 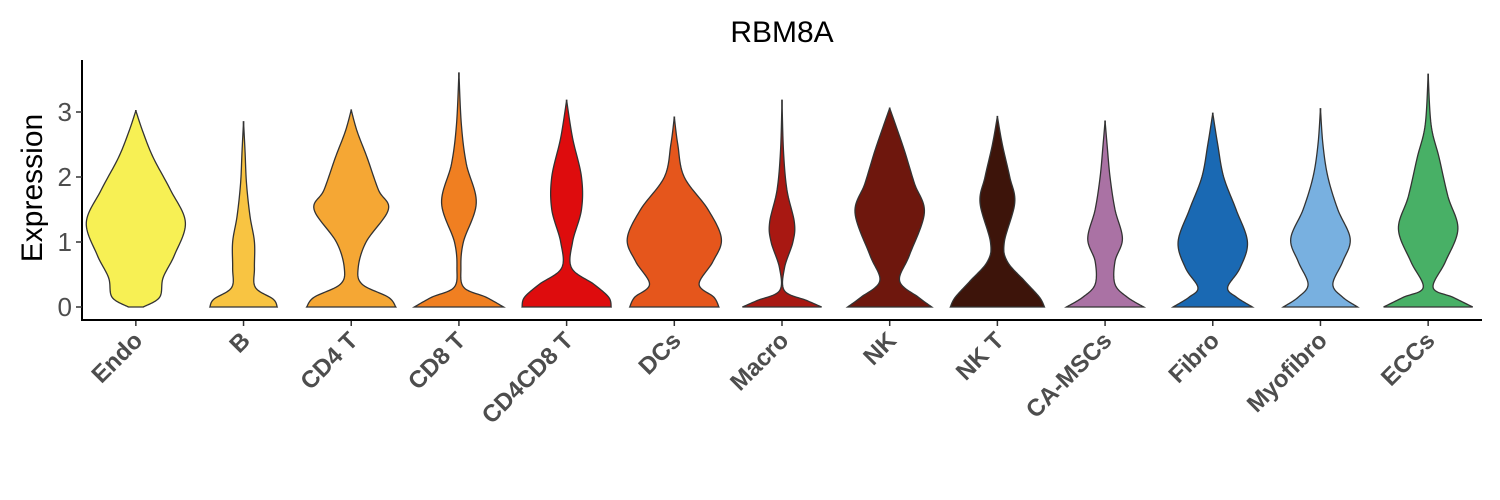 I want to click on x-tick-label: CD4CD8 T, so click(x=528, y=378).